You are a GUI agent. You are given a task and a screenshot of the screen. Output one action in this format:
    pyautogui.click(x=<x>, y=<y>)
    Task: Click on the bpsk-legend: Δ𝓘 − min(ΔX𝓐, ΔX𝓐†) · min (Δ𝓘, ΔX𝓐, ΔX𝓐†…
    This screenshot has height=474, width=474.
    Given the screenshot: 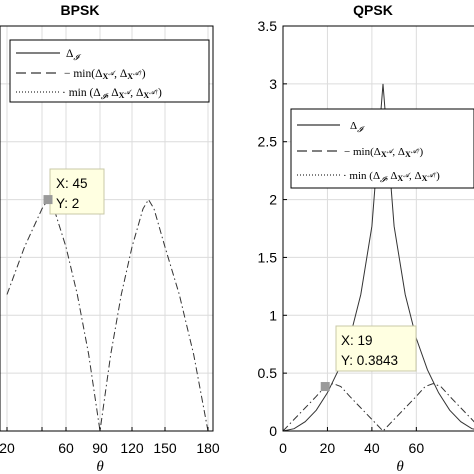 What is the action you would take?
    pyautogui.click(x=109, y=71)
    